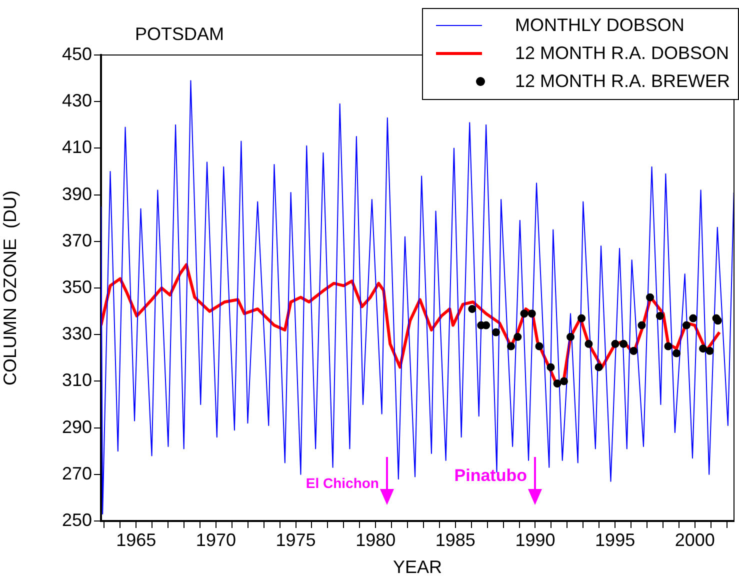  Describe the element at coordinates (77, 426) in the screenshot. I see `y-tick-label: 290` at that location.